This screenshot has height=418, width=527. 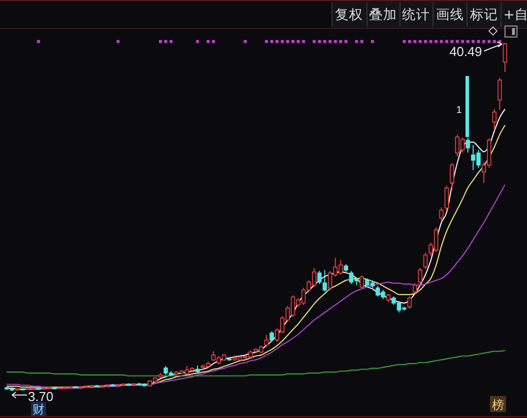 I want to click on text: 复权, so click(x=349, y=15).